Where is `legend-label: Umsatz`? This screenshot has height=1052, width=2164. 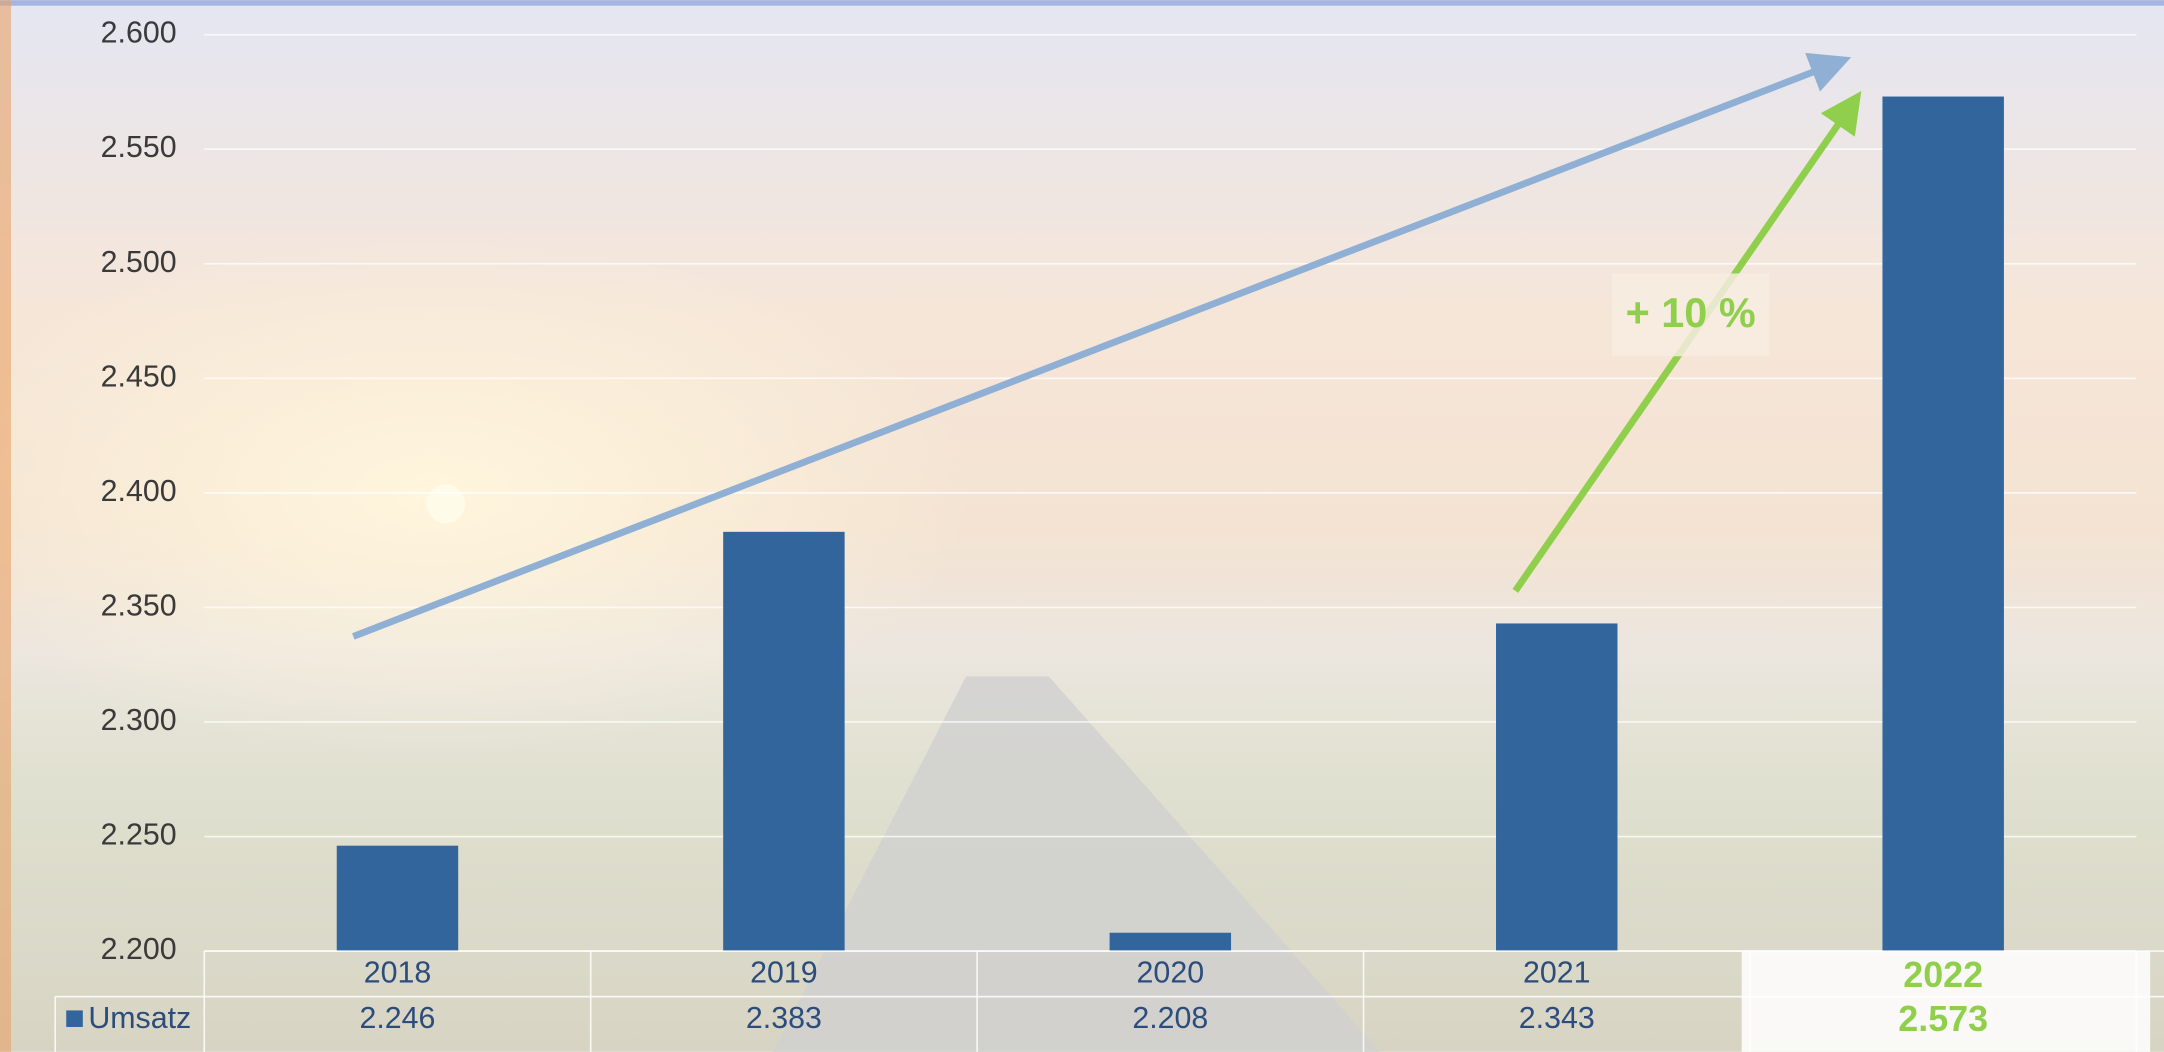 legend-label: Umsatz is located at coordinates (139, 1018).